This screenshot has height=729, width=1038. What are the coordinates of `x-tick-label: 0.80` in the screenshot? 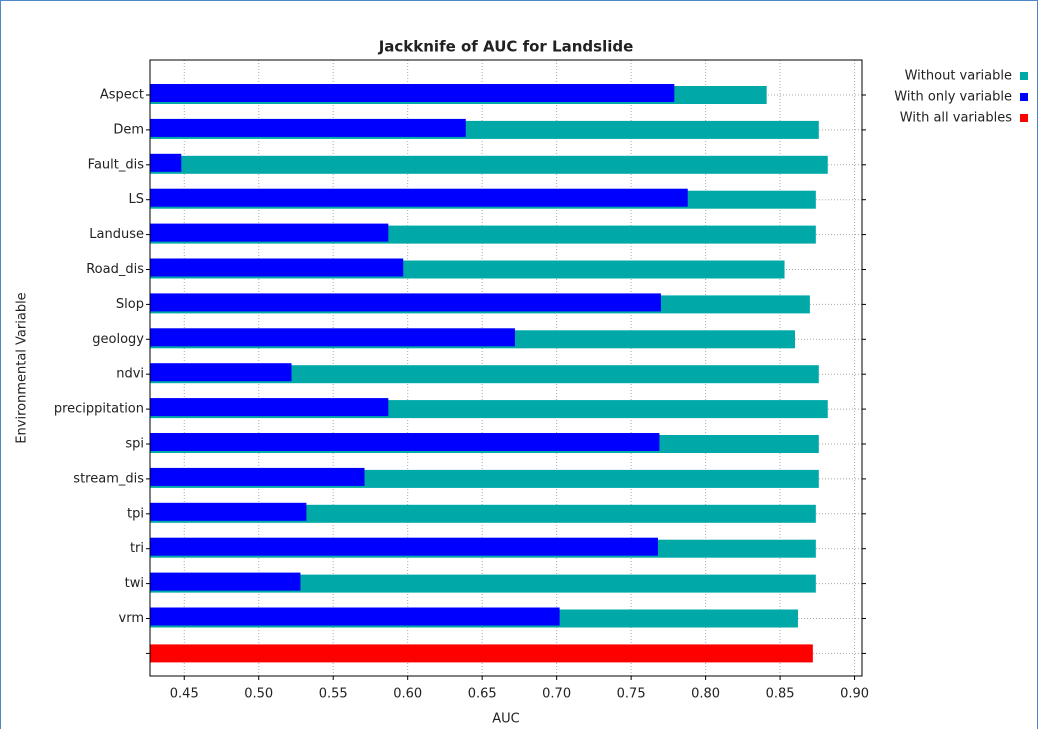 It's located at (705, 694).